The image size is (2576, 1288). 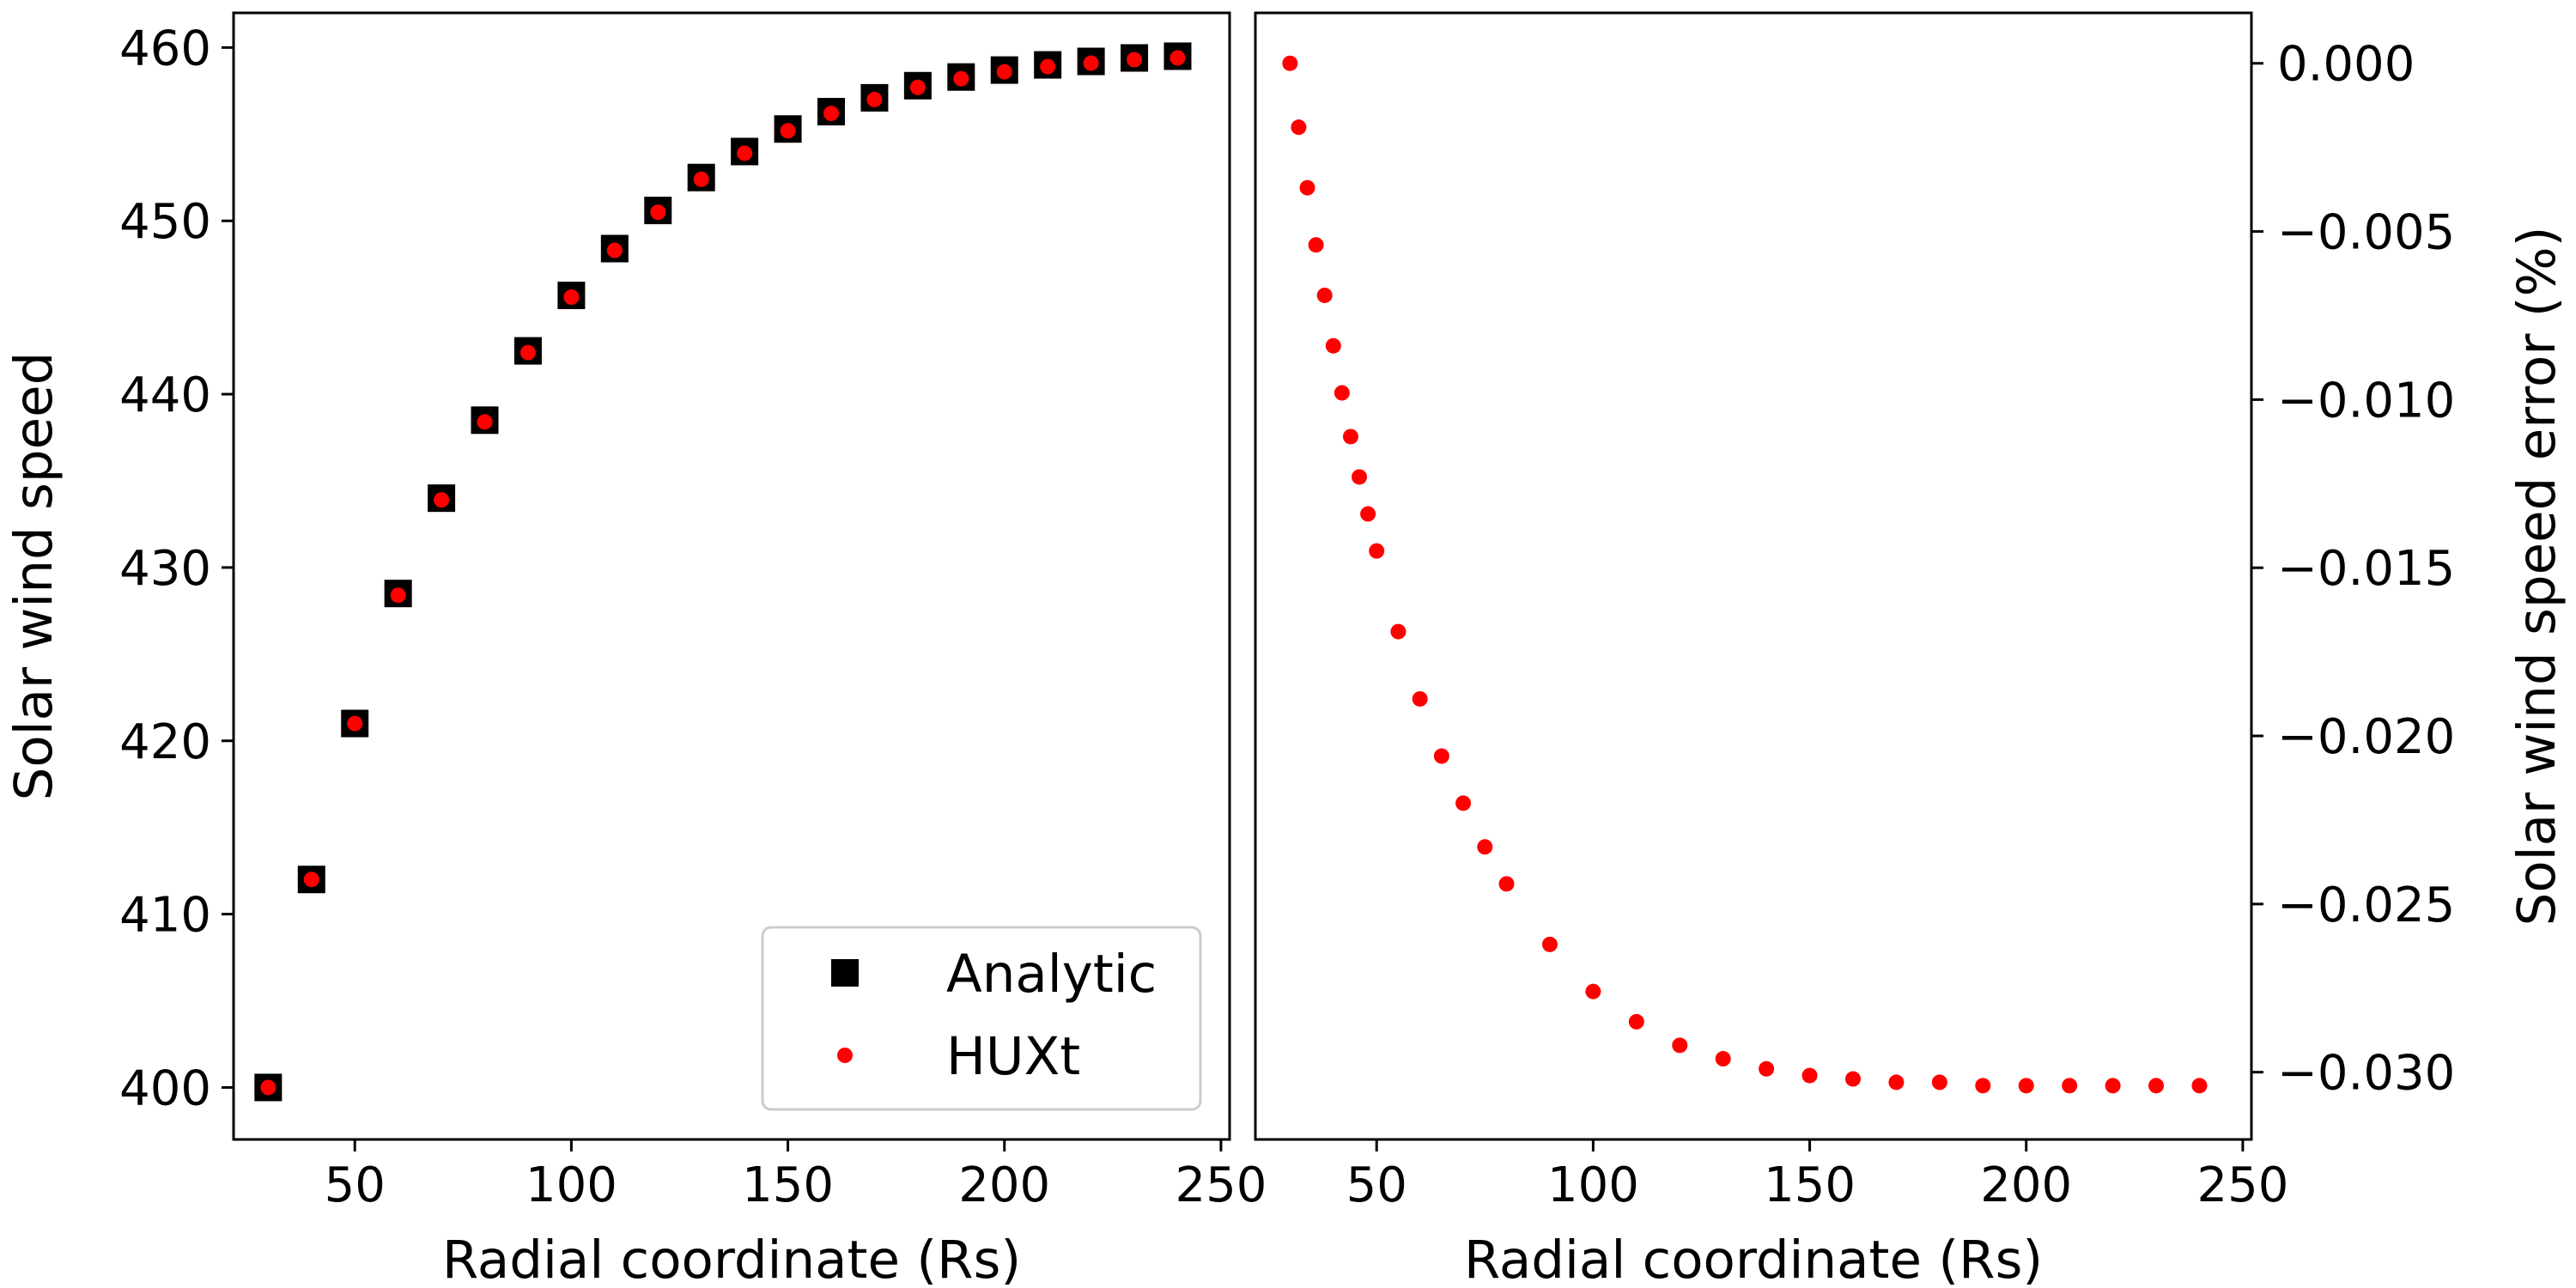 What do you see at coordinates (165, 1088) in the screenshot?
I see `chart-left-y-tick-label: 400` at bounding box center [165, 1088].